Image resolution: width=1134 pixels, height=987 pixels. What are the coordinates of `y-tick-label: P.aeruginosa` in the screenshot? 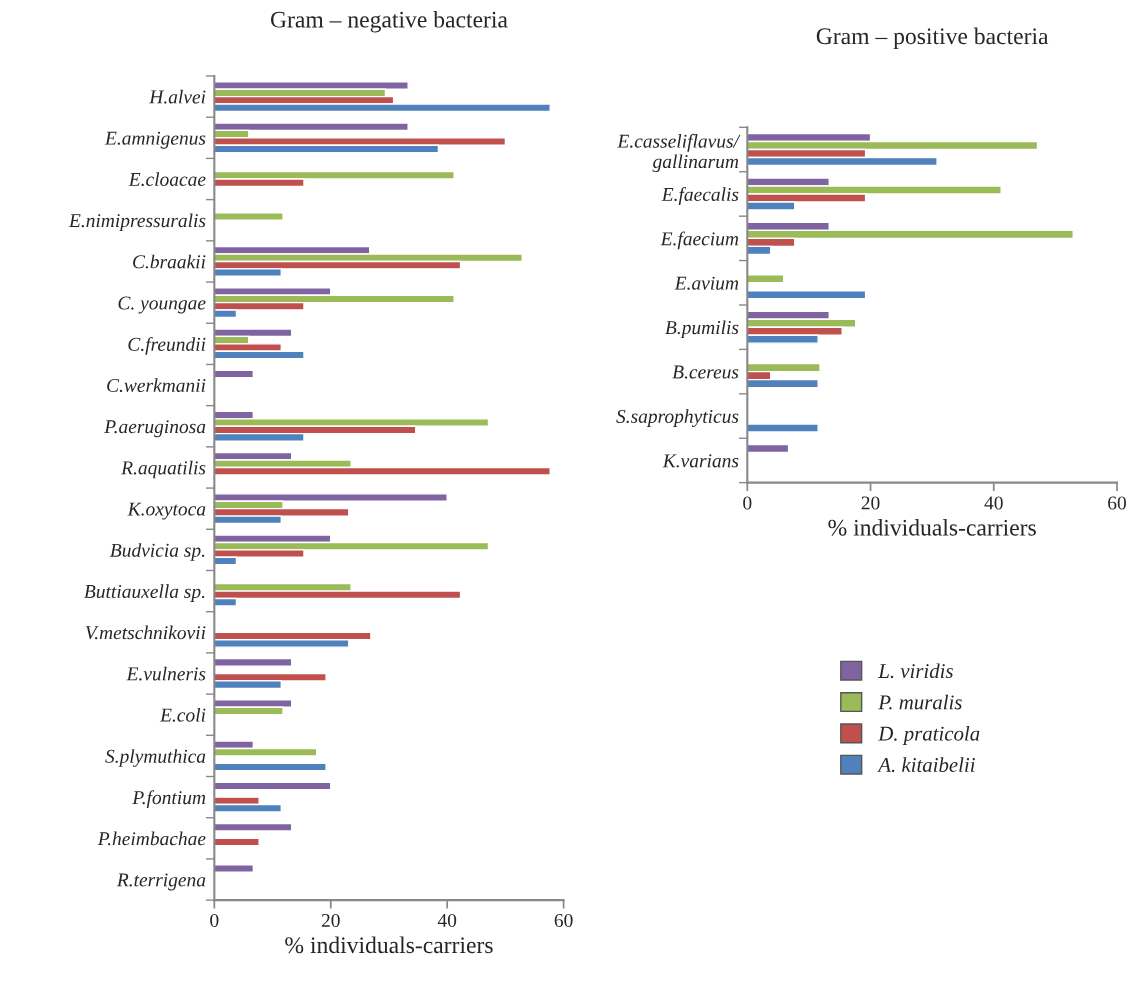 It's located at (155, 429).